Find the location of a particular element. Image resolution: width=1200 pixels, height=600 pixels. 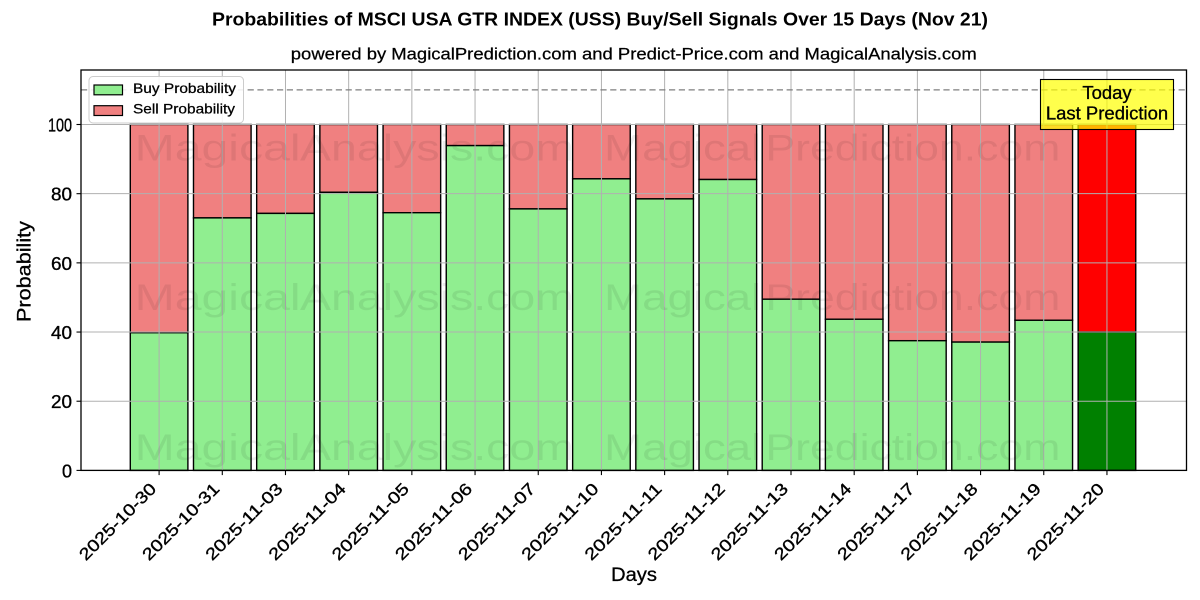

svg-text: 60 is located at coordinates (61, 264).